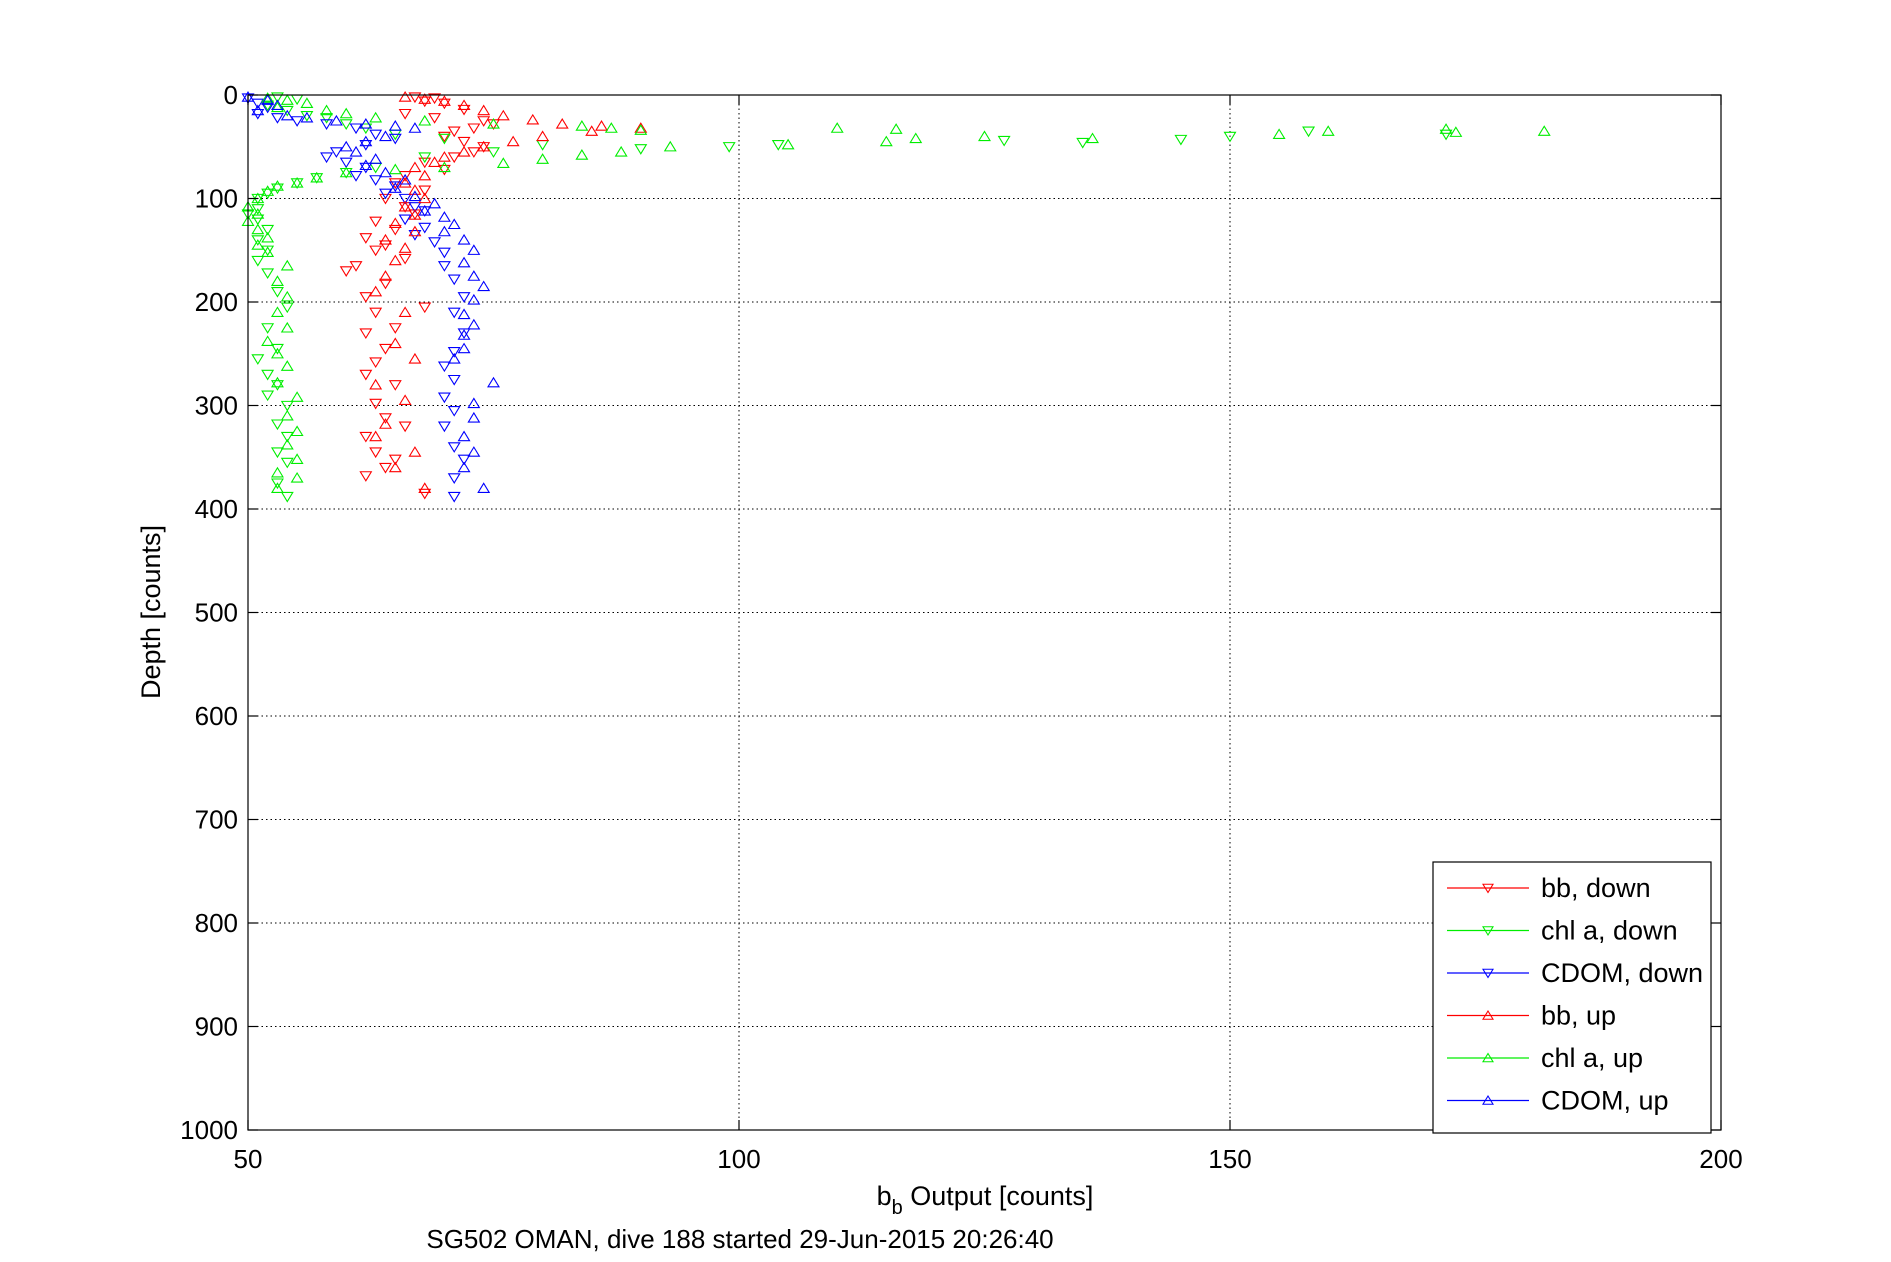  What do you see at coordinates (216, 820) in the screenshot?
I see `y-tick-label: 700` at bounding box center [216, 820].